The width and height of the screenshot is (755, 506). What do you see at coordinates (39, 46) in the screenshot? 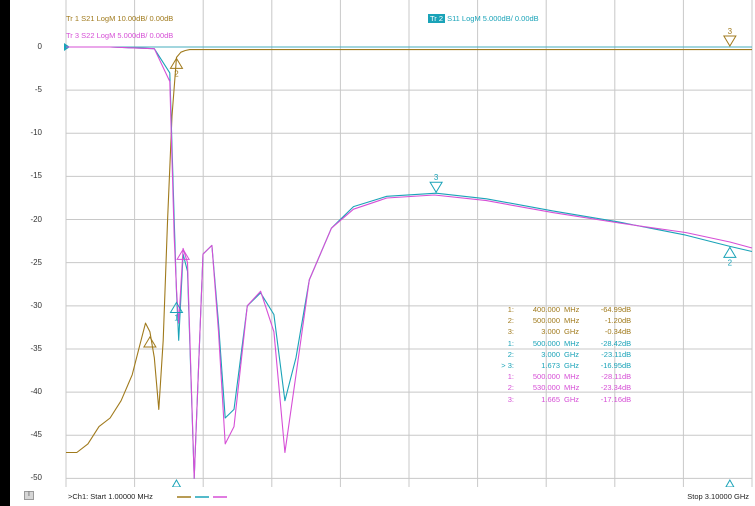
I see `y-tick-label: 0` at bounding box center [39, 46].